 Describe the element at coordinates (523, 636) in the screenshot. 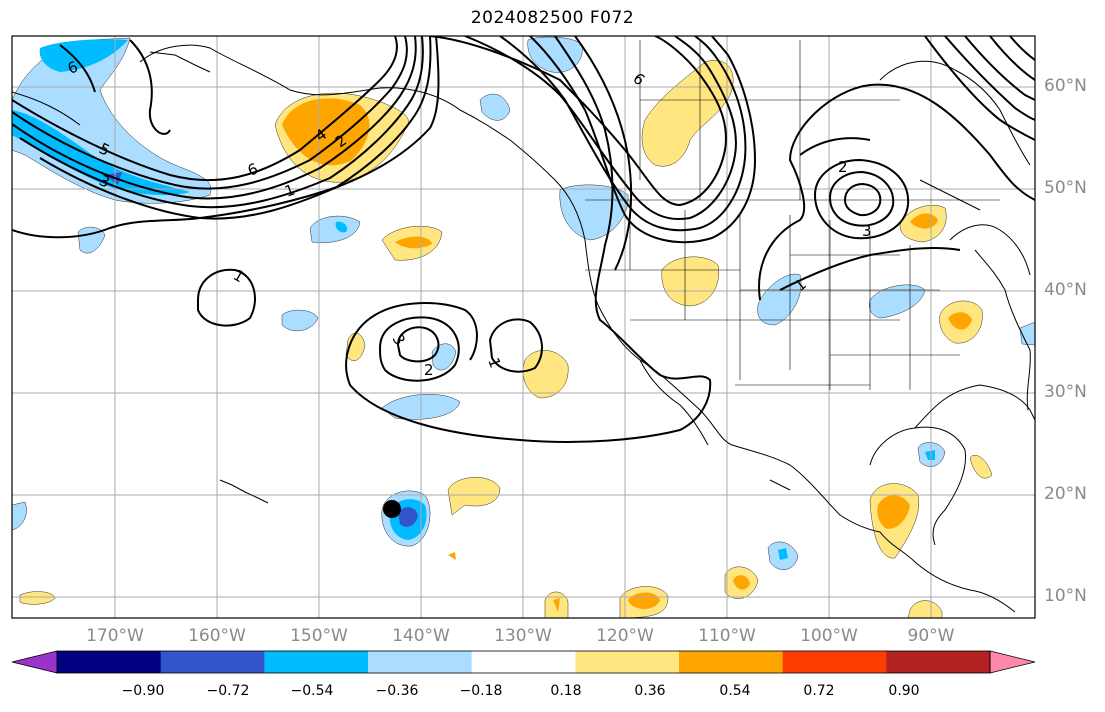

I see `lon-label: 130°W` at that location.